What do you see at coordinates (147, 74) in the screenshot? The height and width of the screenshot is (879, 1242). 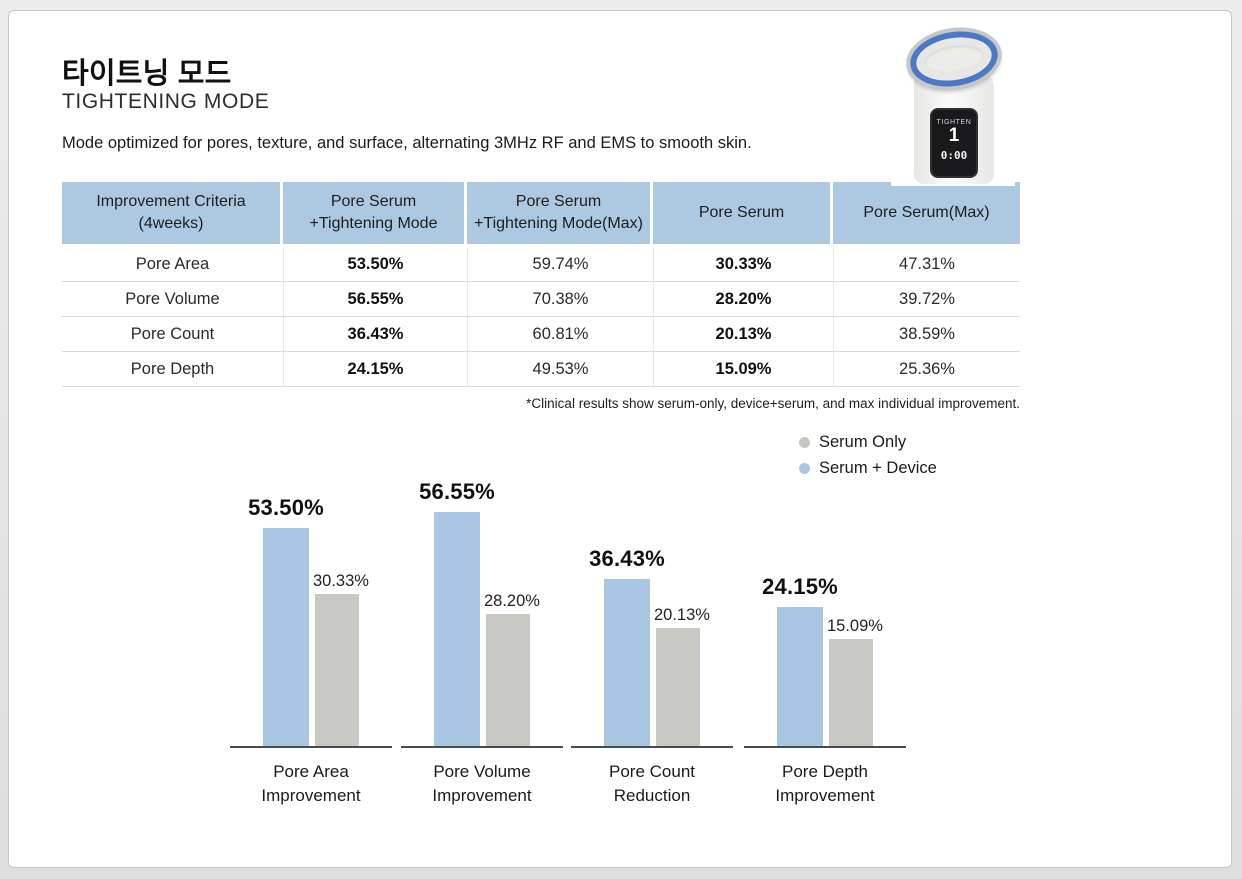 I see `page-title-korean: 타이트닝 모드` at bounding box center [147, 74].